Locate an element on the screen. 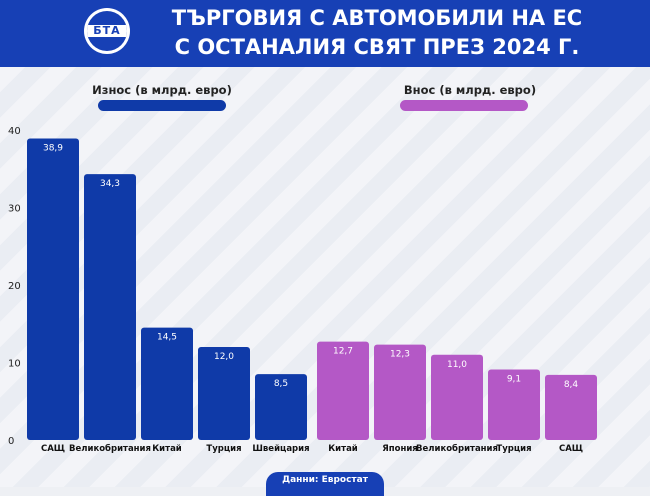 This screenshot has width=650, height=496. legend-import: Внос (в млрд. евро) is located at coordinates (470, 90).